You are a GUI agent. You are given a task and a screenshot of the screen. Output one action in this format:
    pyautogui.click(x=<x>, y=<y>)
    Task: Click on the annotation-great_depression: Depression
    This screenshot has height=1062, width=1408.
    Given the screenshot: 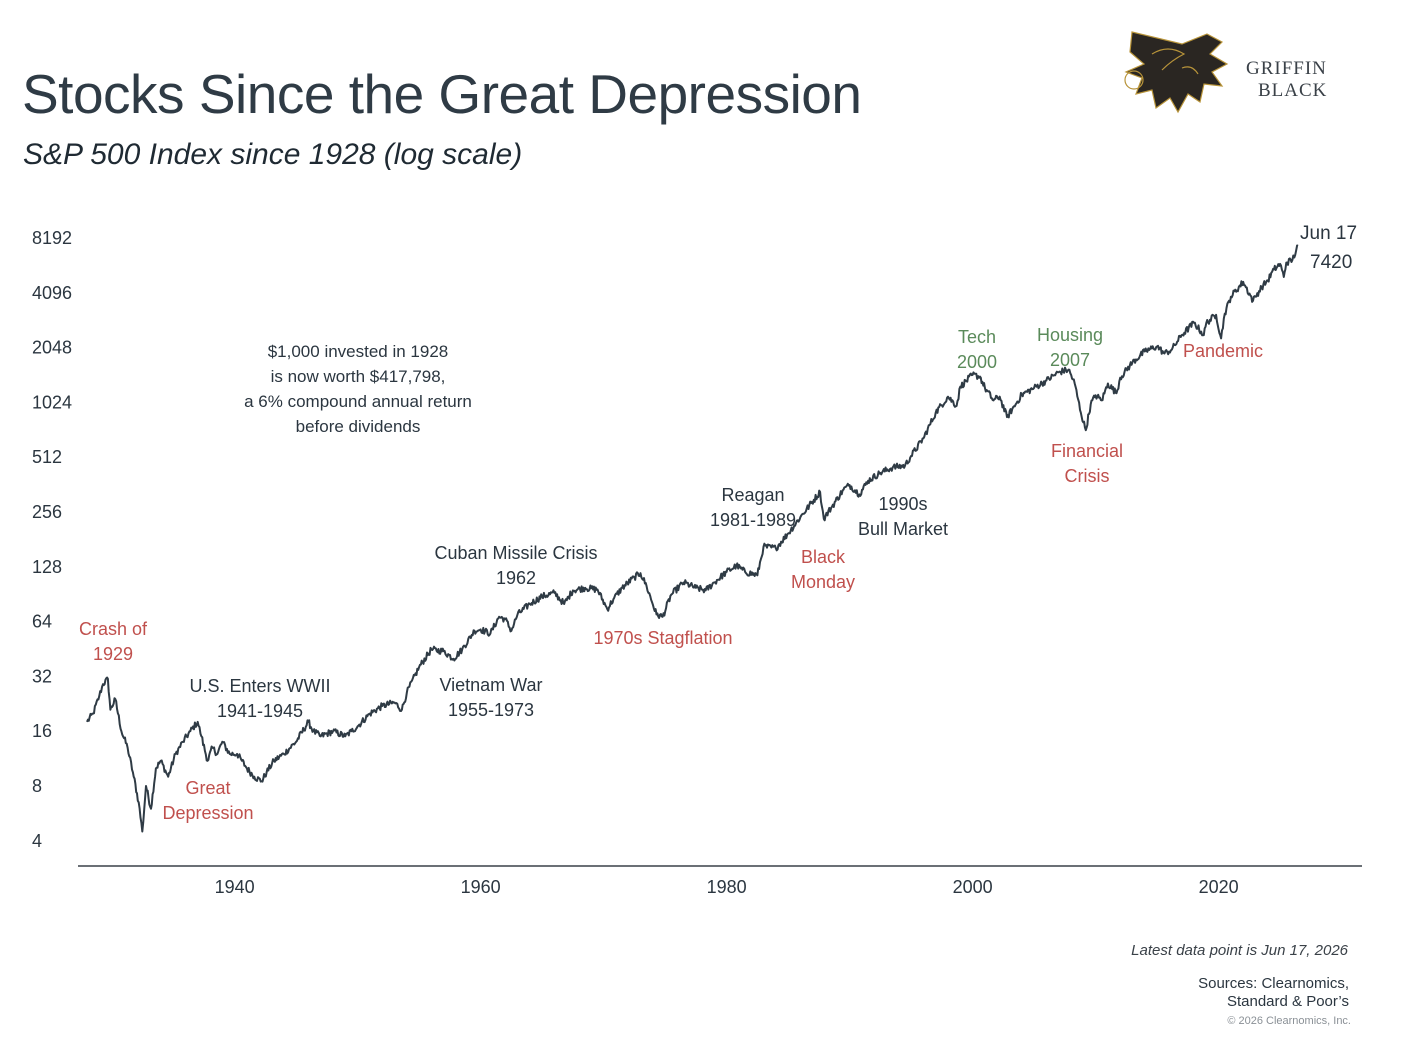 What is the action you would take?
    pyautogui.click(x=207, y=813)
    